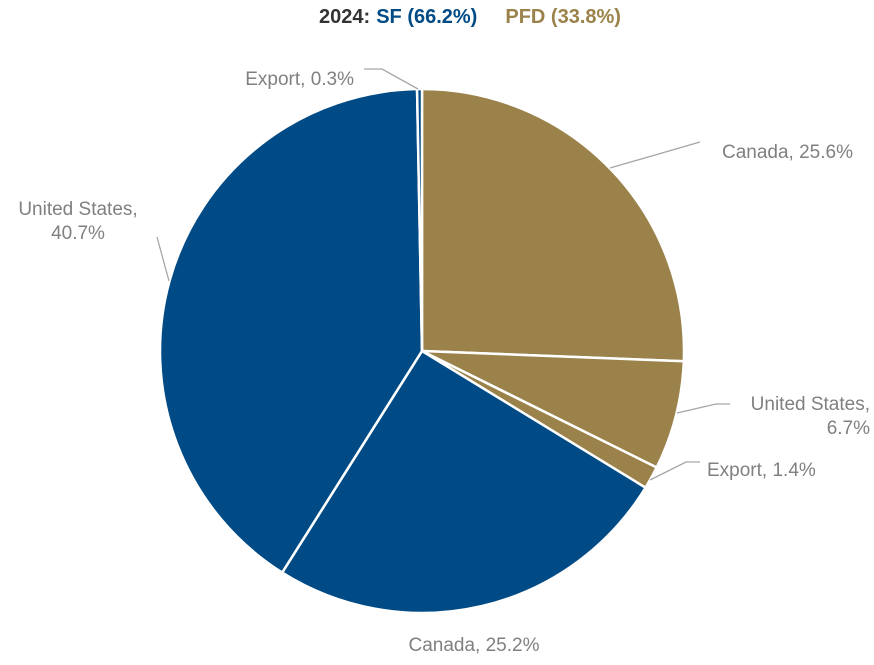 Image resolution: width=874 pixels, height=665 pixels. I want to click on title-part: SF (66.2%), so click(426, 17).